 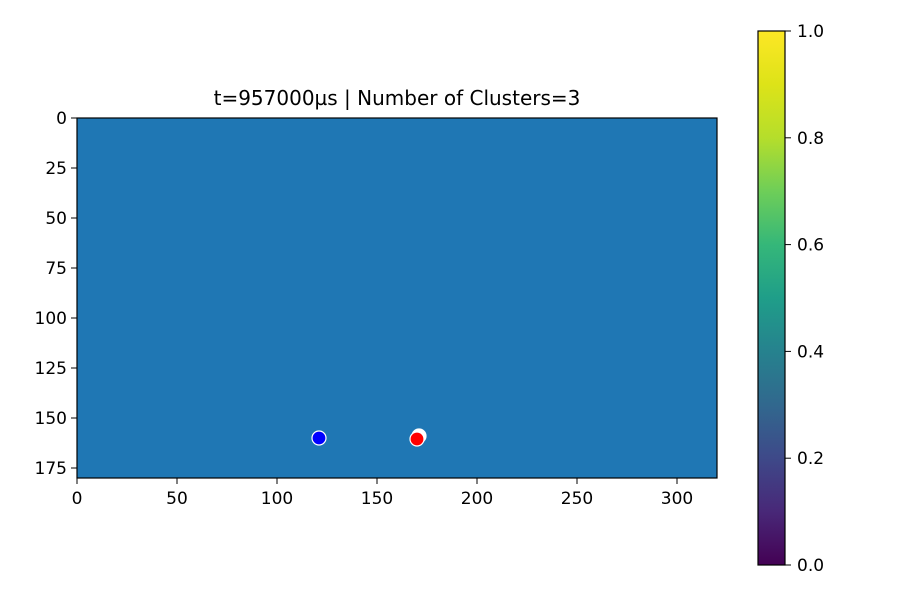 I want to click on y-tick-label-1: 25, so click(x=56, y=169).